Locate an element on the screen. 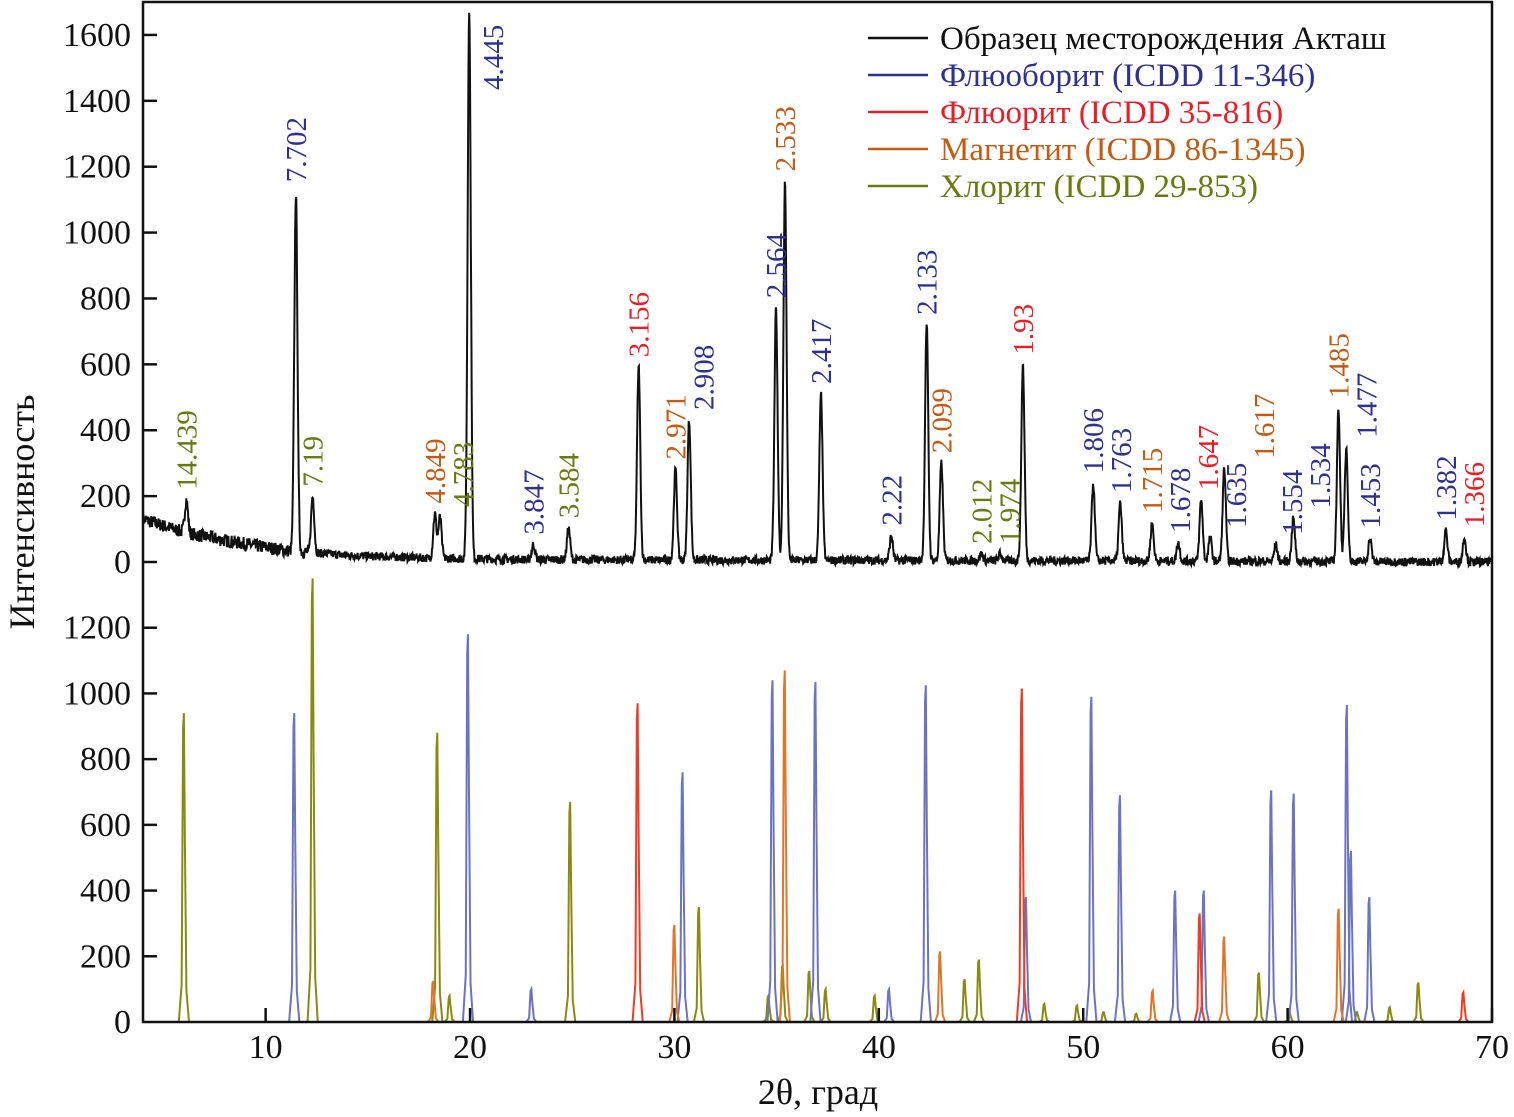 The image size is (1514, 1117). y-tick-label-lower: 200 is located at coordinates (105, 956).